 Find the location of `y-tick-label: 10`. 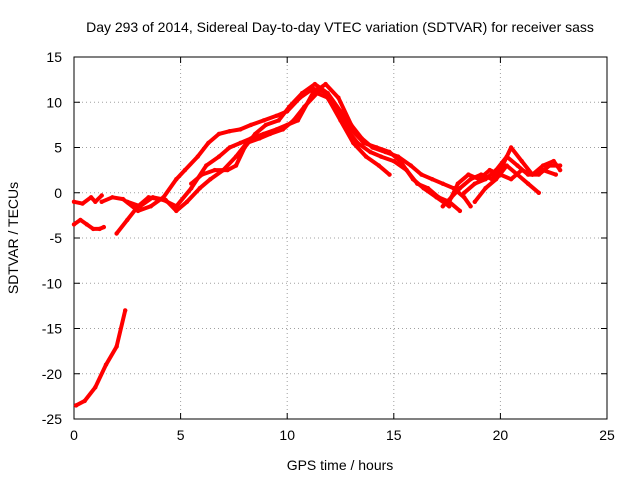

y-tick-label: 10 is located at coordinates (54, 102).